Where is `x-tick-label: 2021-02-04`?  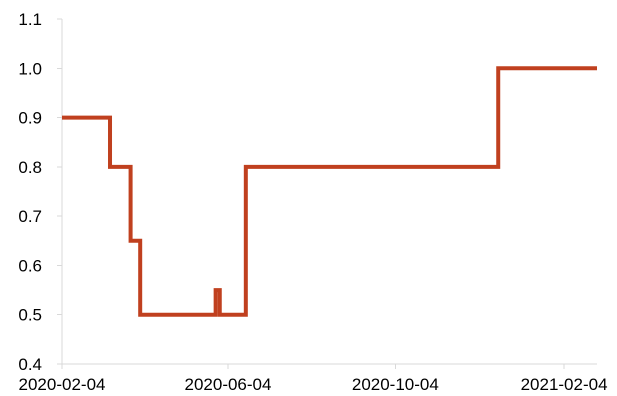 x-tick-label: 2021-02-04 is located at coordinates (564, 384).